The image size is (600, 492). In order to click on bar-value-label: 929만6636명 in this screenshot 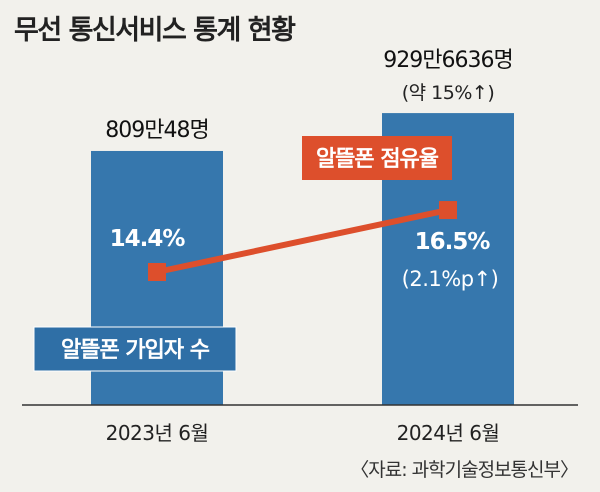, I will do `click(447, 60)`.